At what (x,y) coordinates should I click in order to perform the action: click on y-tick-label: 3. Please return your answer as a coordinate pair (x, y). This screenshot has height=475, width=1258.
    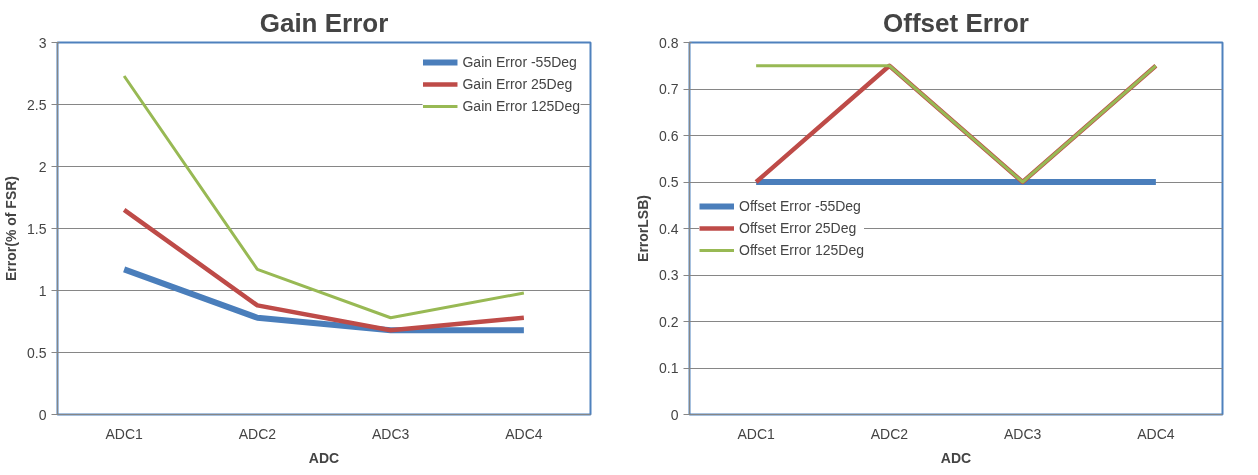
    Looking at the image, I should click on (42, 42).